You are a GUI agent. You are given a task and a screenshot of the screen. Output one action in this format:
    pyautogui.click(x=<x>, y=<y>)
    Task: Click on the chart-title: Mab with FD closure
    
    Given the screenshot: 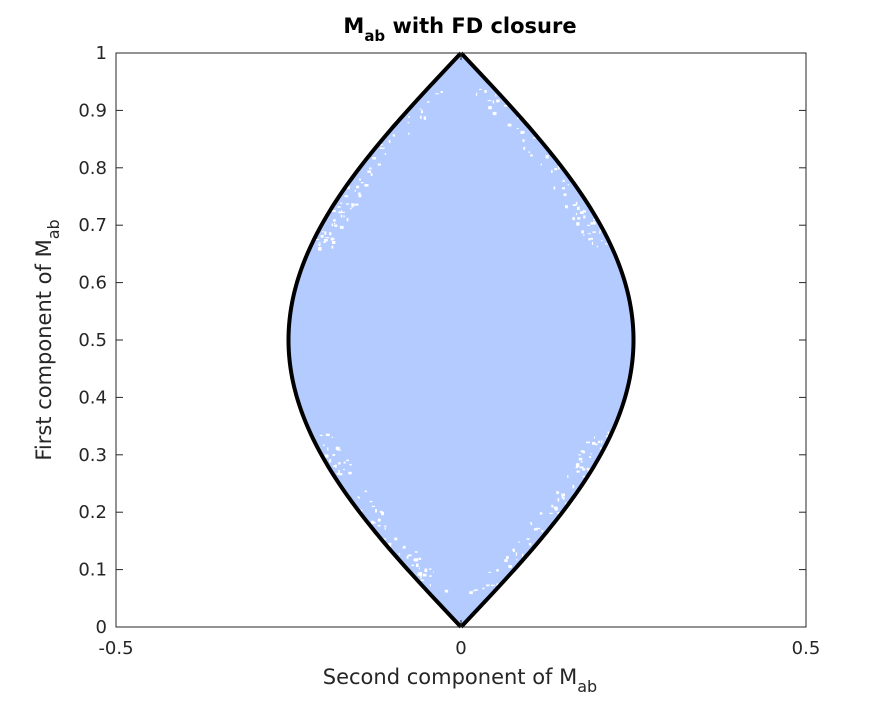 What is the action you would take?
    pyautogui.click(x=459, y=29)
    